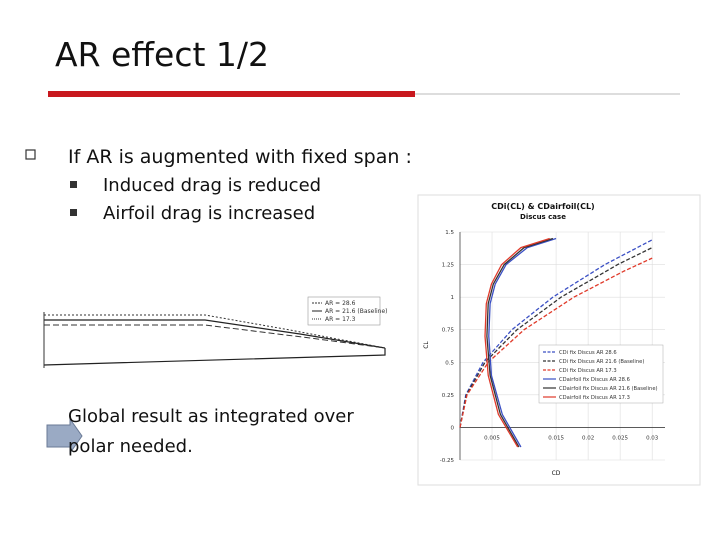  Describe the element at coordinates (426, 345) in the screenshot. I see `y-axis-label: CL` at that location.